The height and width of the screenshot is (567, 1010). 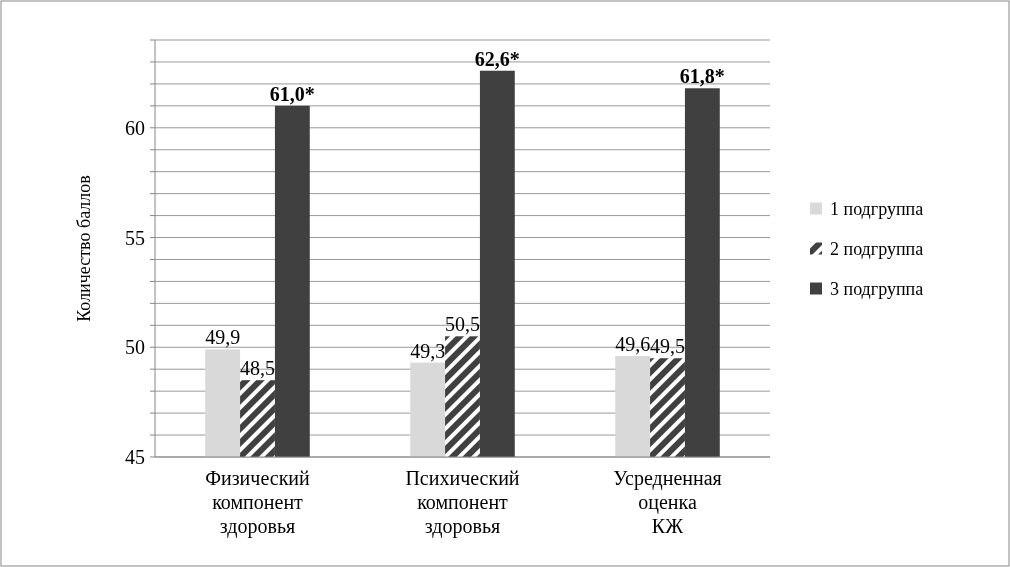 I want to click on y-tick-label: 45, so click(x=135, y=457).